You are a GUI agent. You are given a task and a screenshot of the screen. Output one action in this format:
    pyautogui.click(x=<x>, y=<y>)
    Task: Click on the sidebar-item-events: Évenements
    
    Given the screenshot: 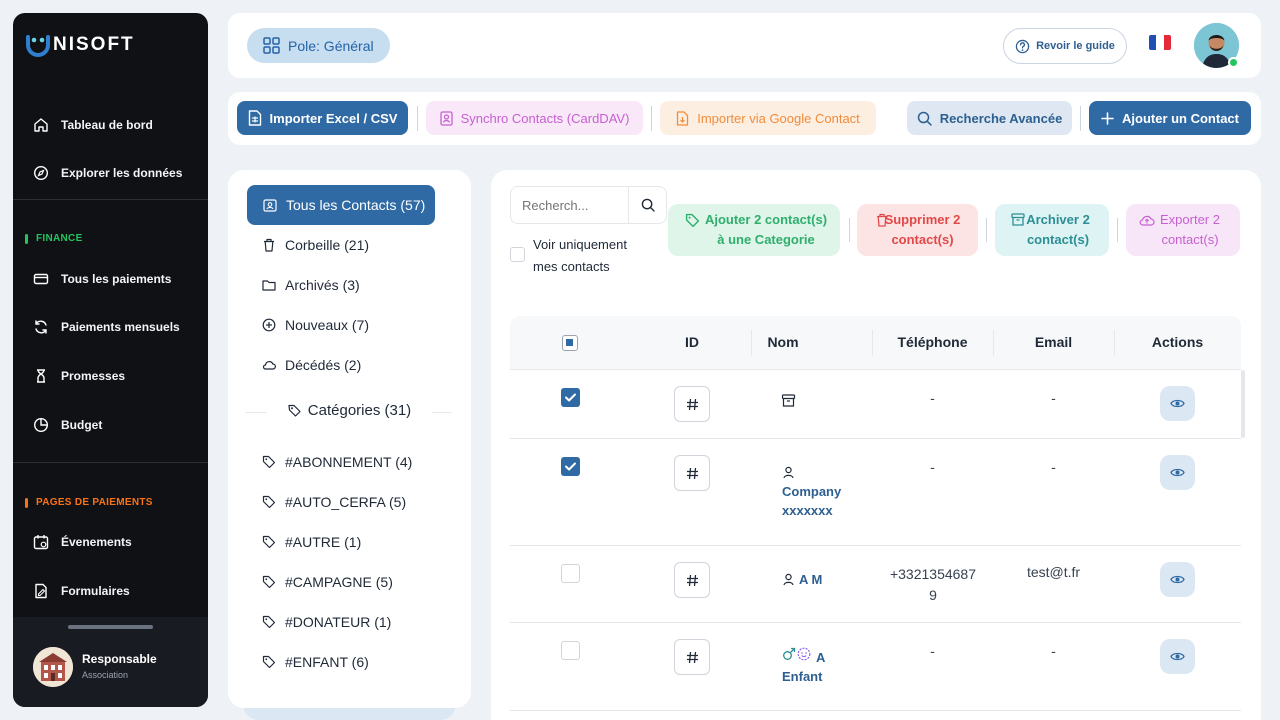 What is the action you would take?
    pyautogui.click(x=82, y=542)
    